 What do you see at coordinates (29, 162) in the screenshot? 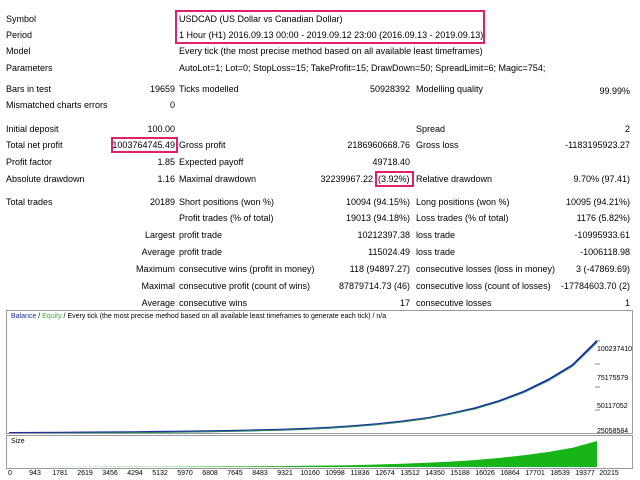
I see `profit-factor-label: Profit factor` at bounding box center [29, 162].